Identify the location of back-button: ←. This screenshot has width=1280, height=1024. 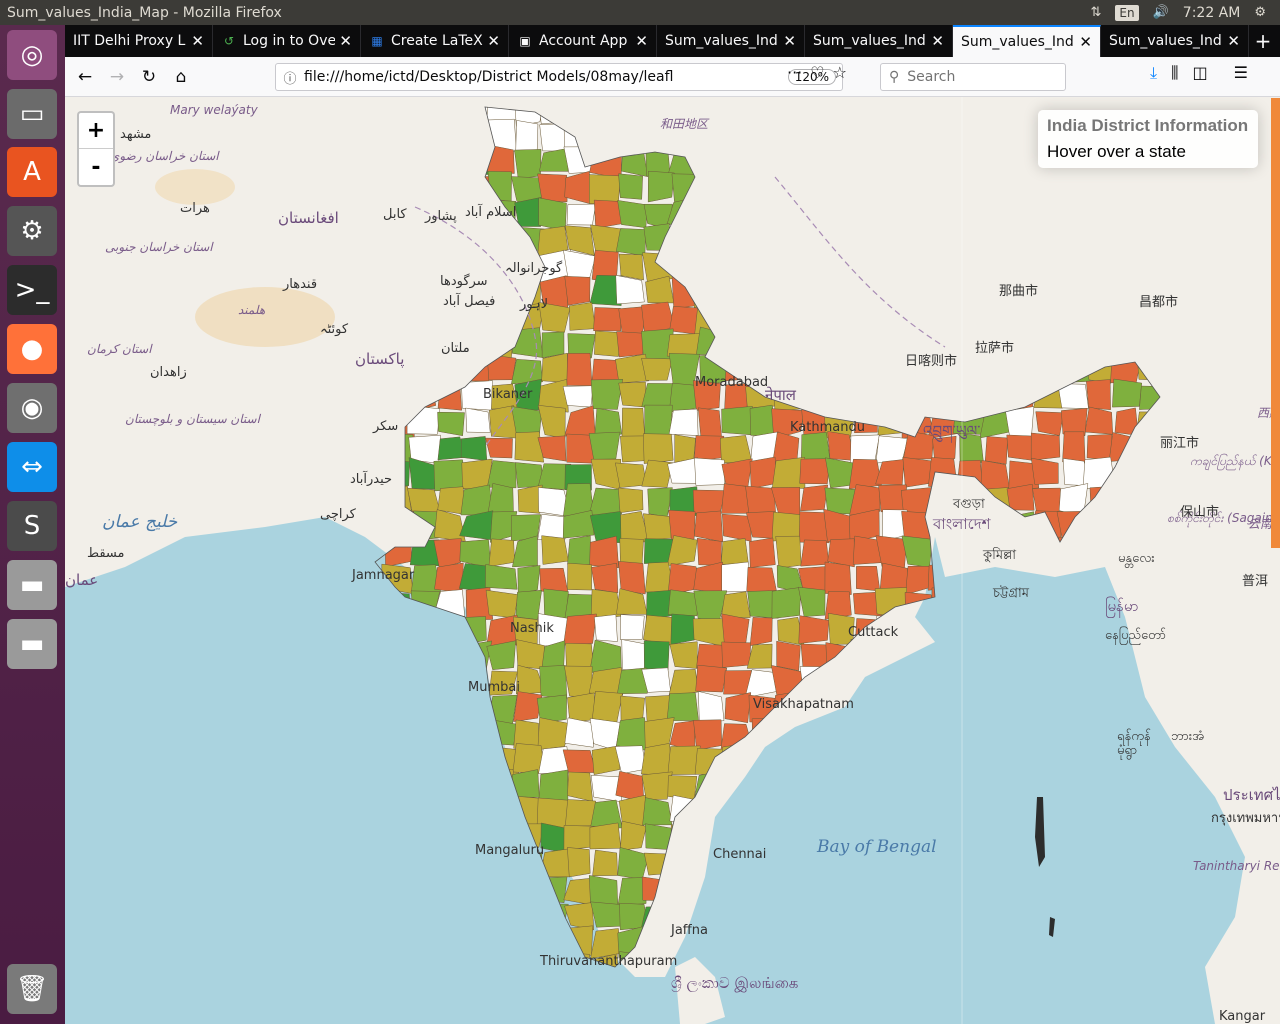
(85, 76).